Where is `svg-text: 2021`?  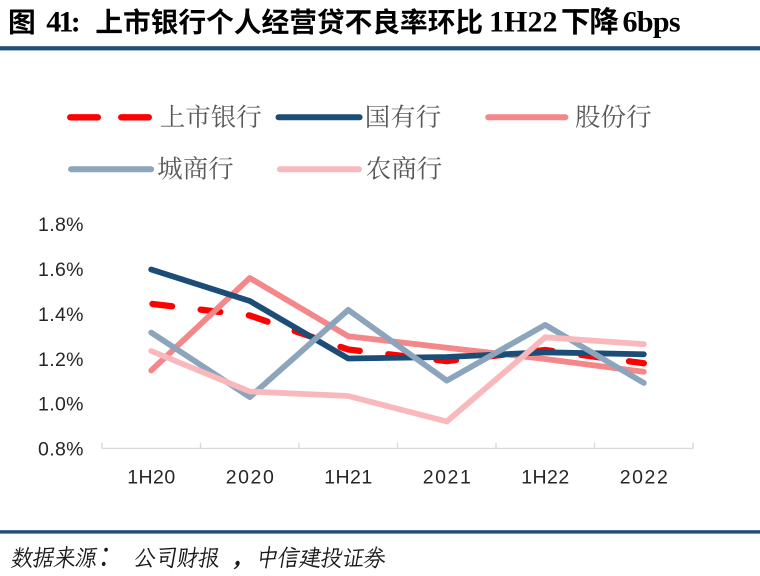 svg-text: 2021 is located at coordinates (447, 478).